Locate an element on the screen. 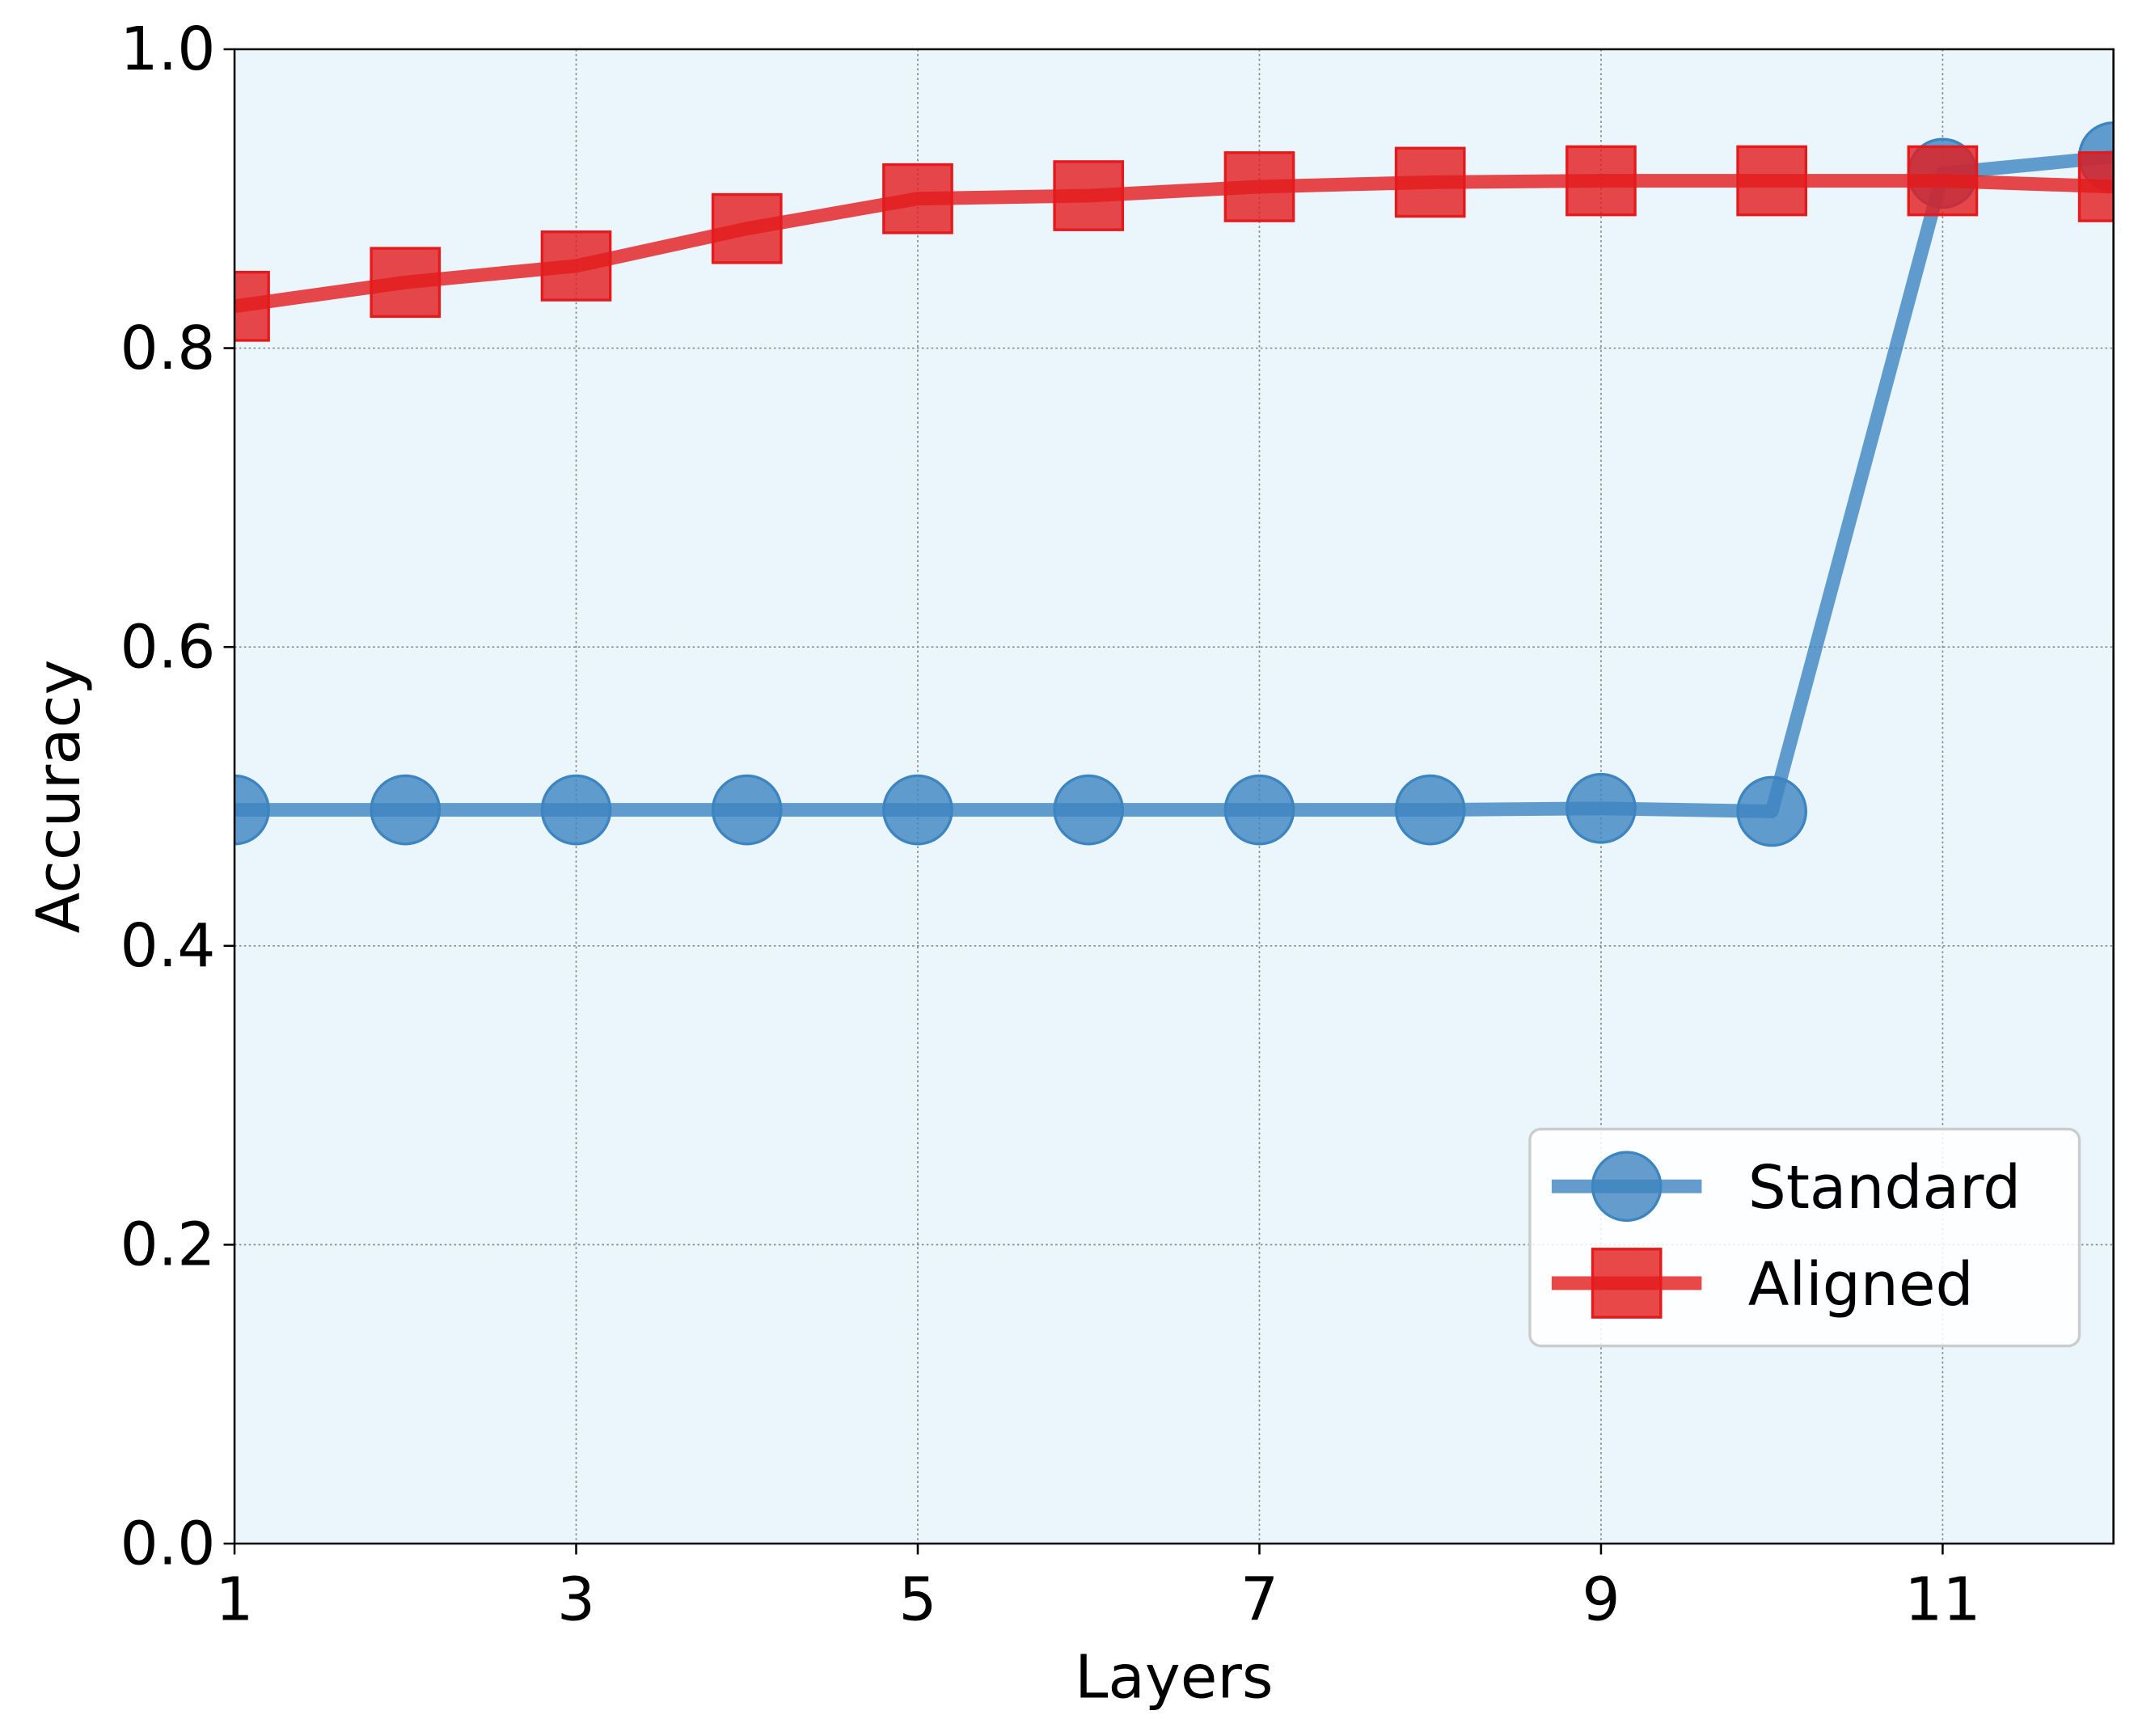 Image resolution: width=2138 pixels, height=1736 pixels. x-tick-label: 3 is located at coordinates (576, 1599).